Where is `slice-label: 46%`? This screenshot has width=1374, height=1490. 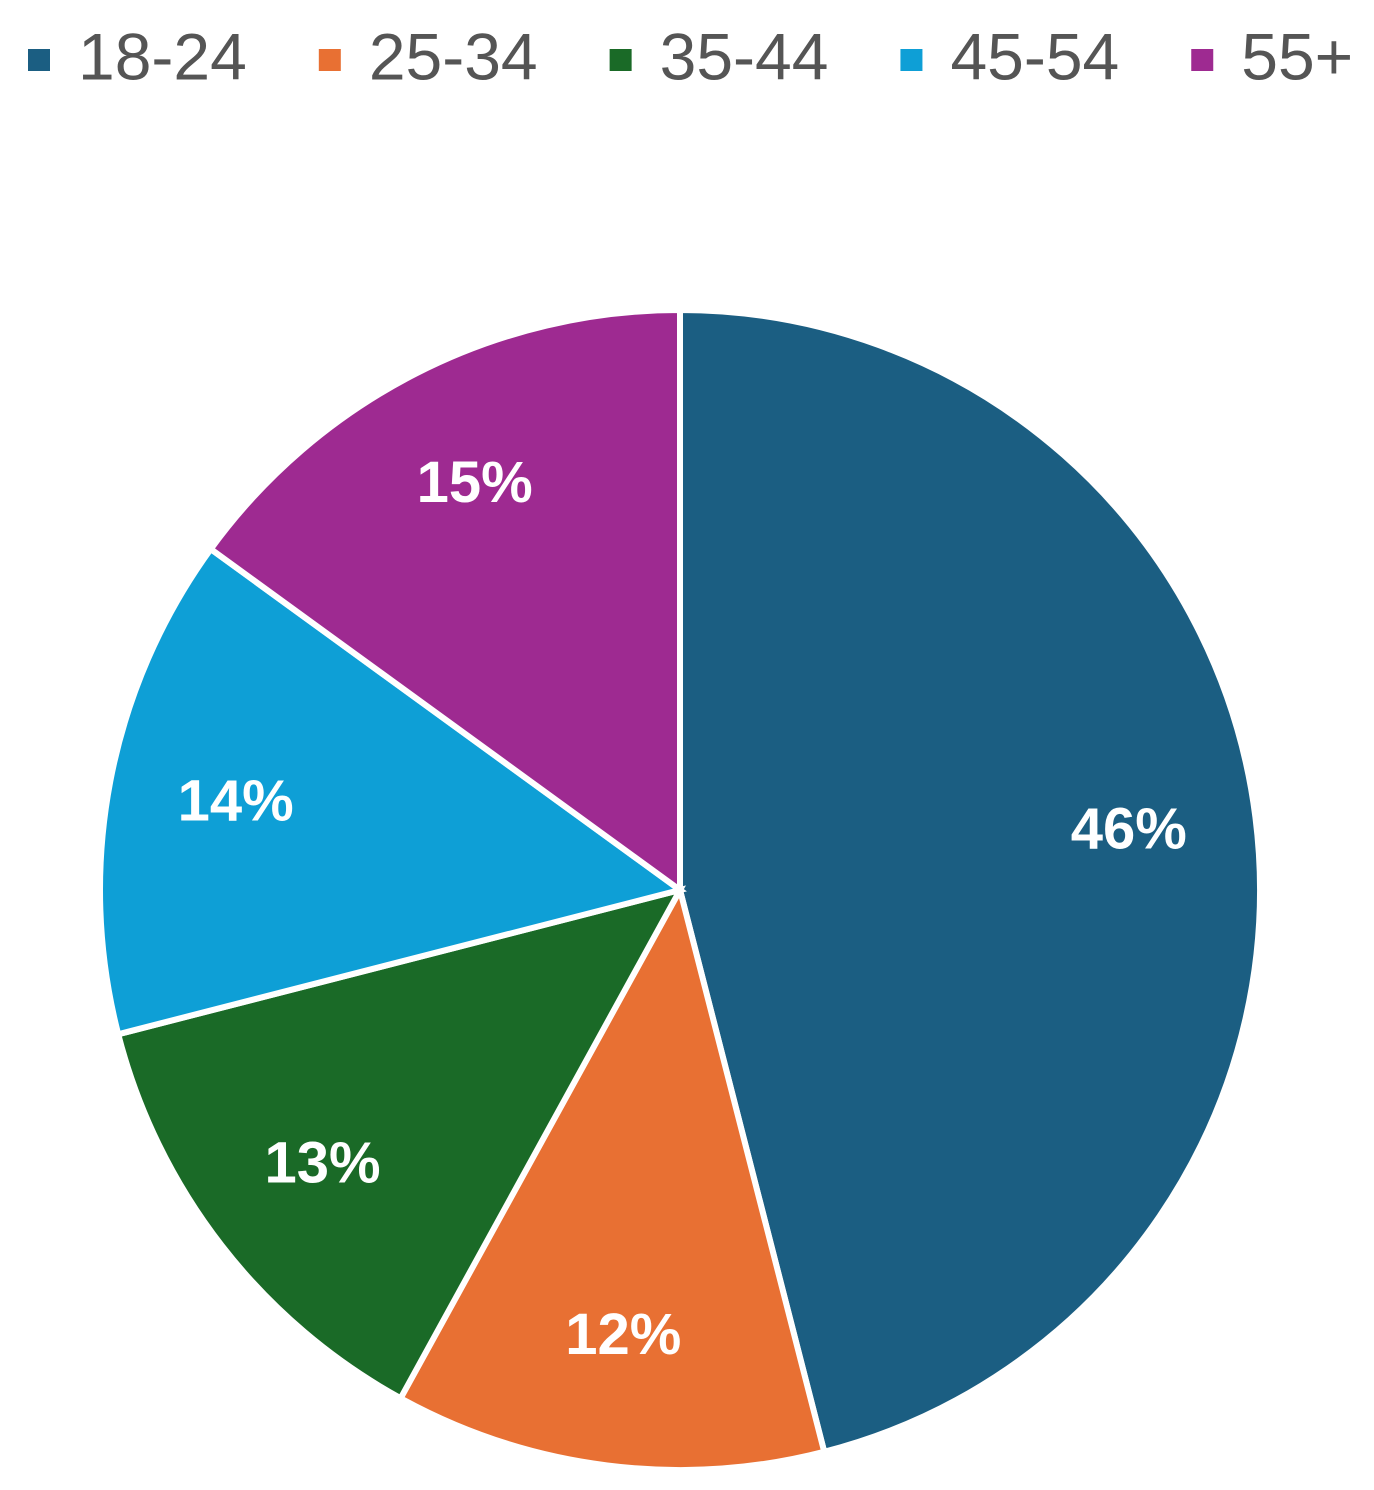 slice-label: 46% is located at coordinates (1129, 829).